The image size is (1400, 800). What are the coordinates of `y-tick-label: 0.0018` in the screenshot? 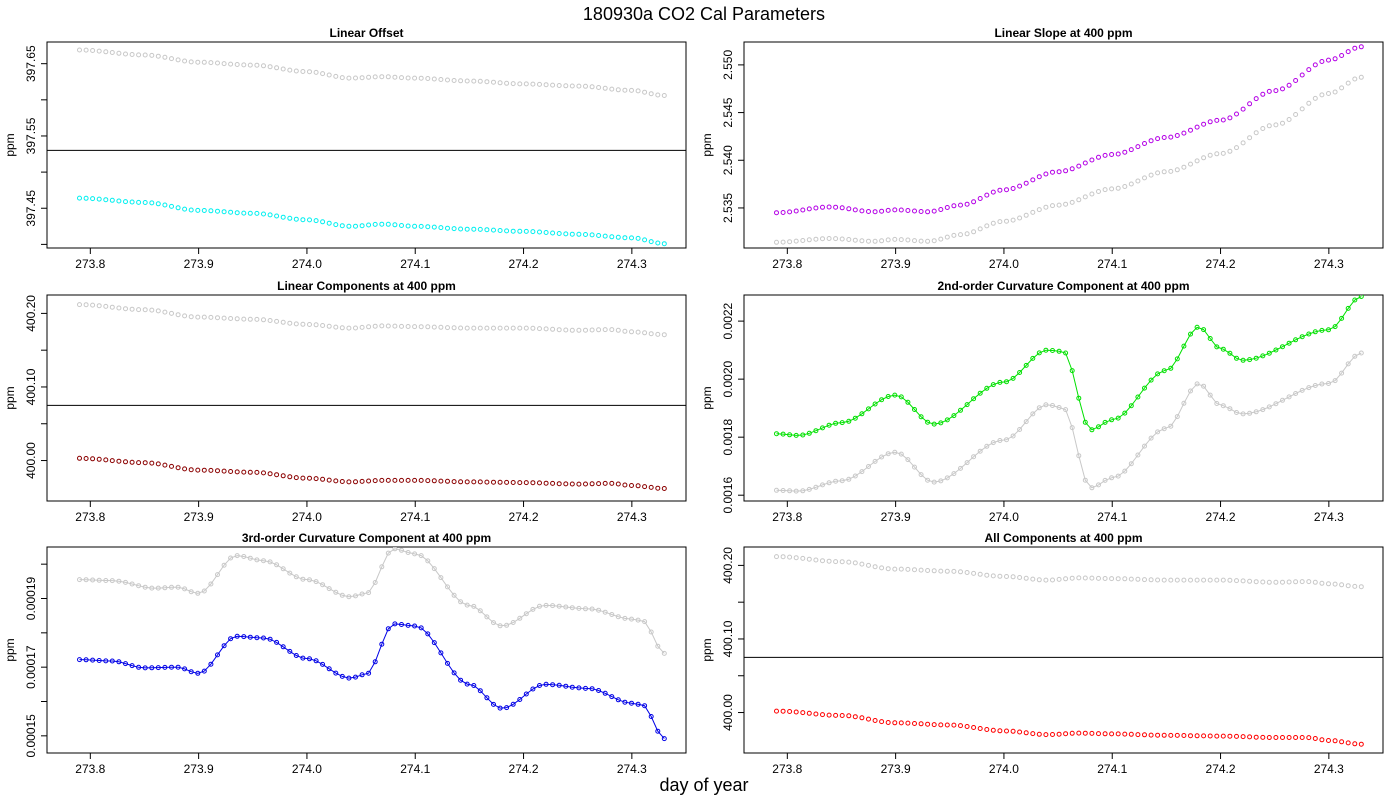 It's located at (728, 436).